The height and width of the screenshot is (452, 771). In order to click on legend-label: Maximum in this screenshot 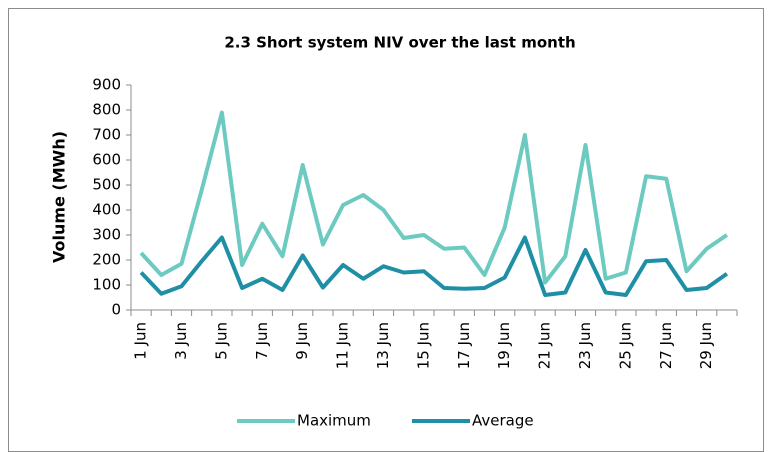, I will do `click(334, 421)`.